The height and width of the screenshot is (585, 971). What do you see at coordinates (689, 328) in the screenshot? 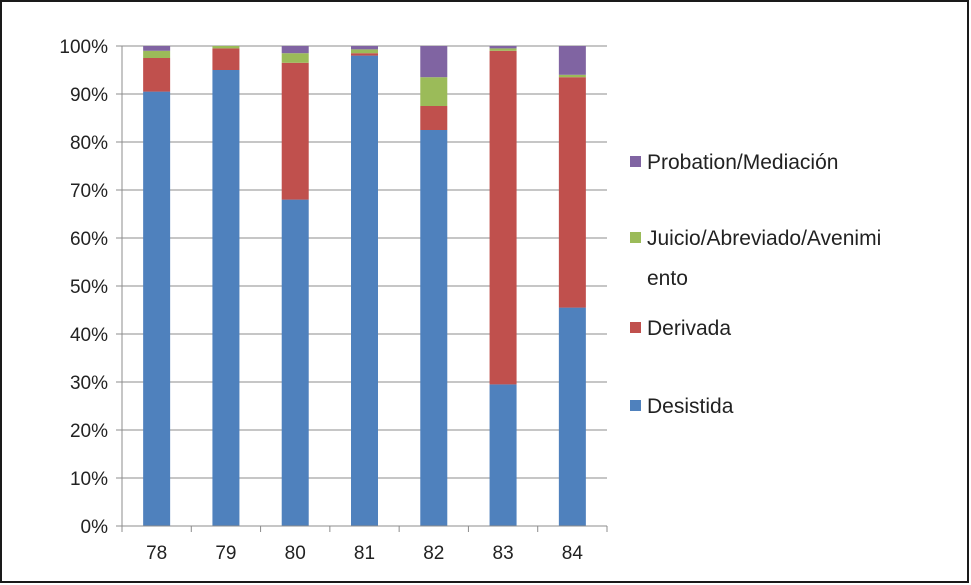
I see `legend-label: Derivada` at bounding box center [689, 328].